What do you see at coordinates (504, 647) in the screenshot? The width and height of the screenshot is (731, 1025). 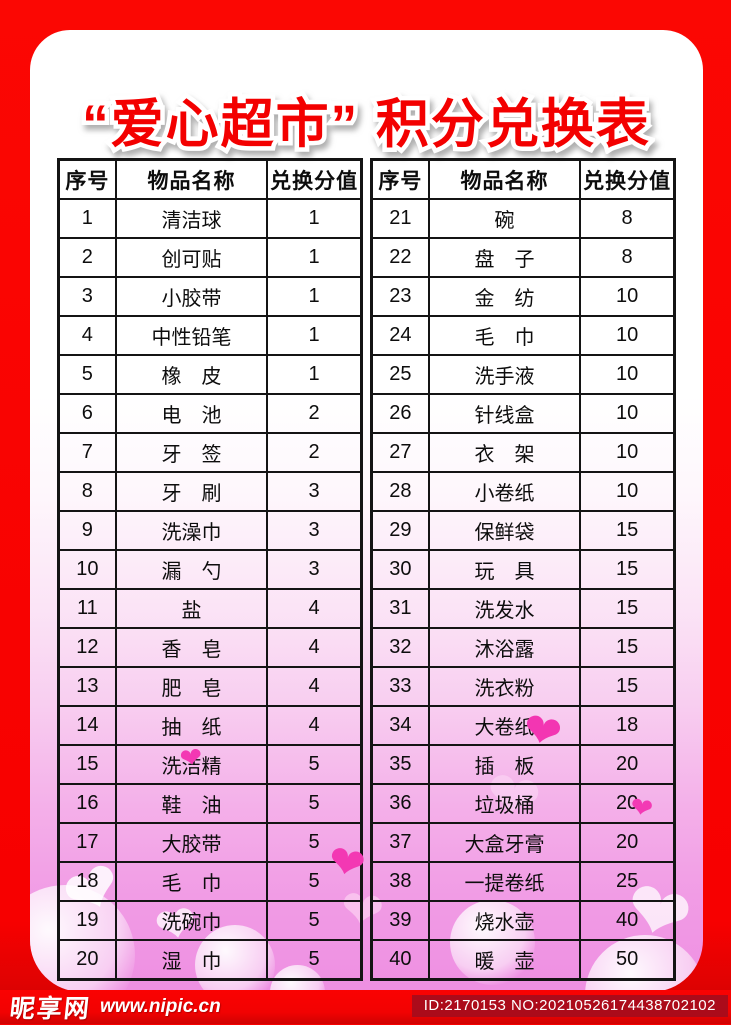 I see `item-name: 沐浴露` at bounding box center [504, 647].